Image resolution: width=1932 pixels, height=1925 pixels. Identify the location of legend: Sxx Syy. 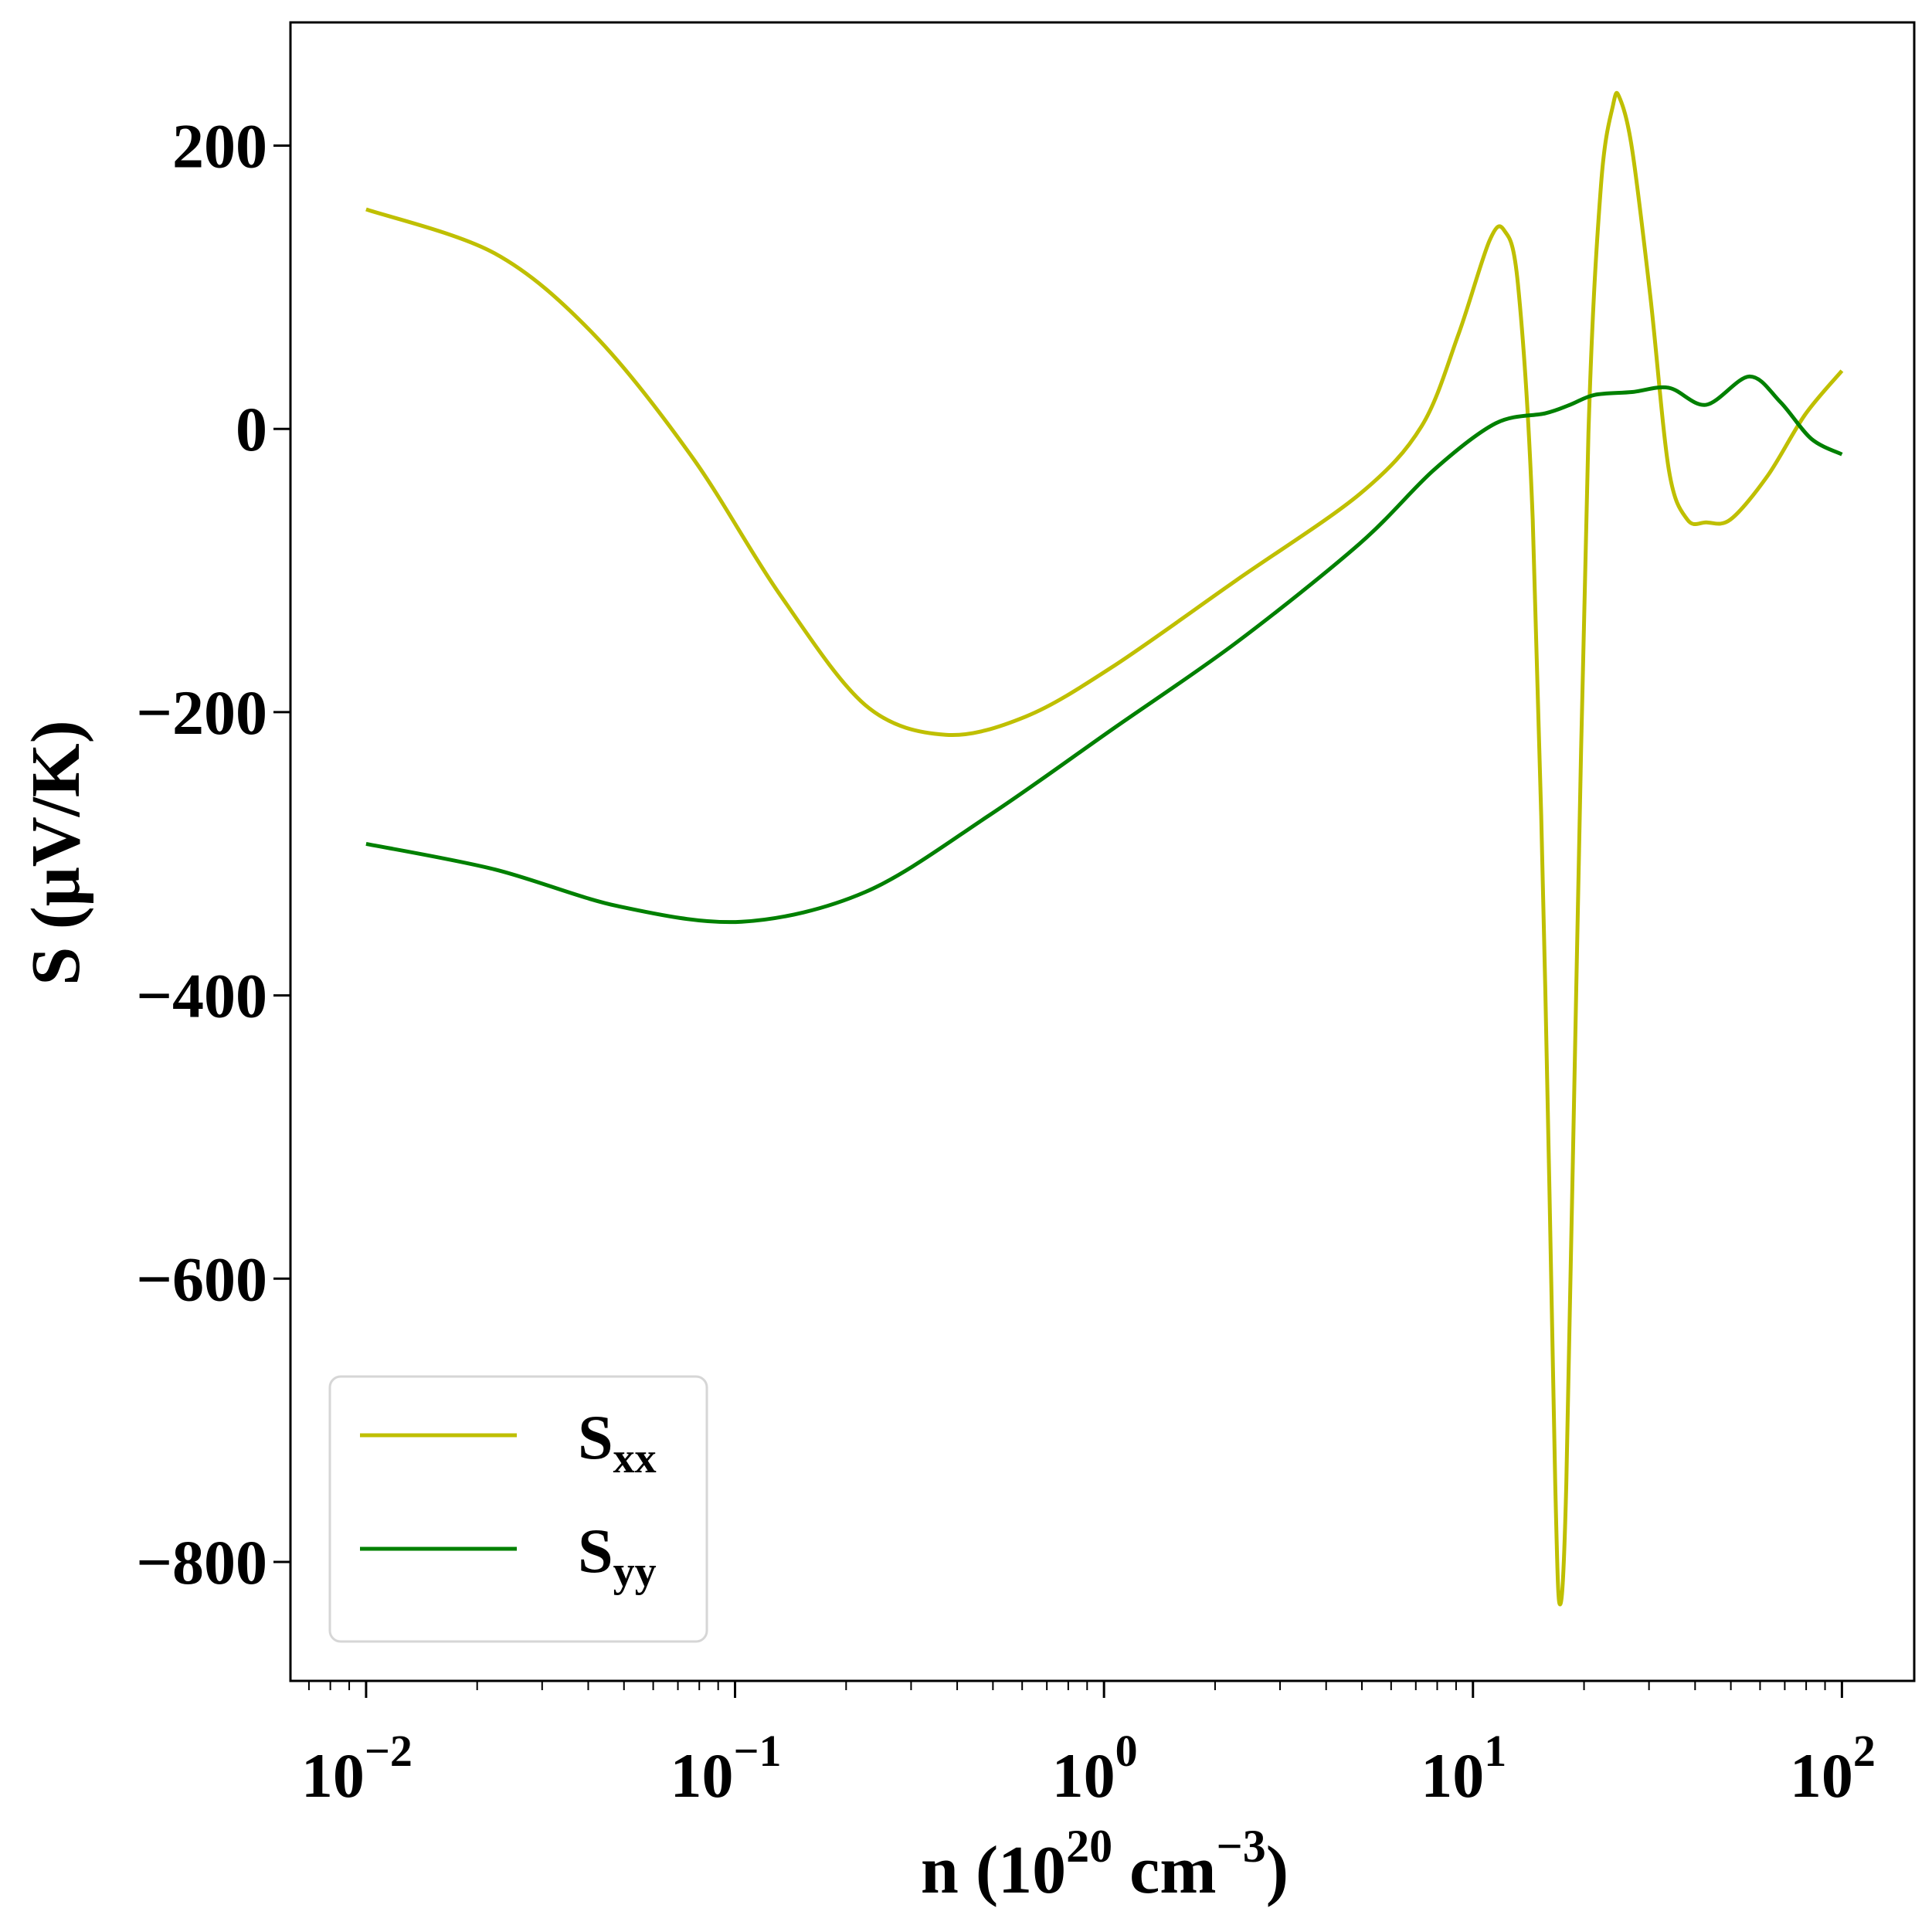
(518, 1509).